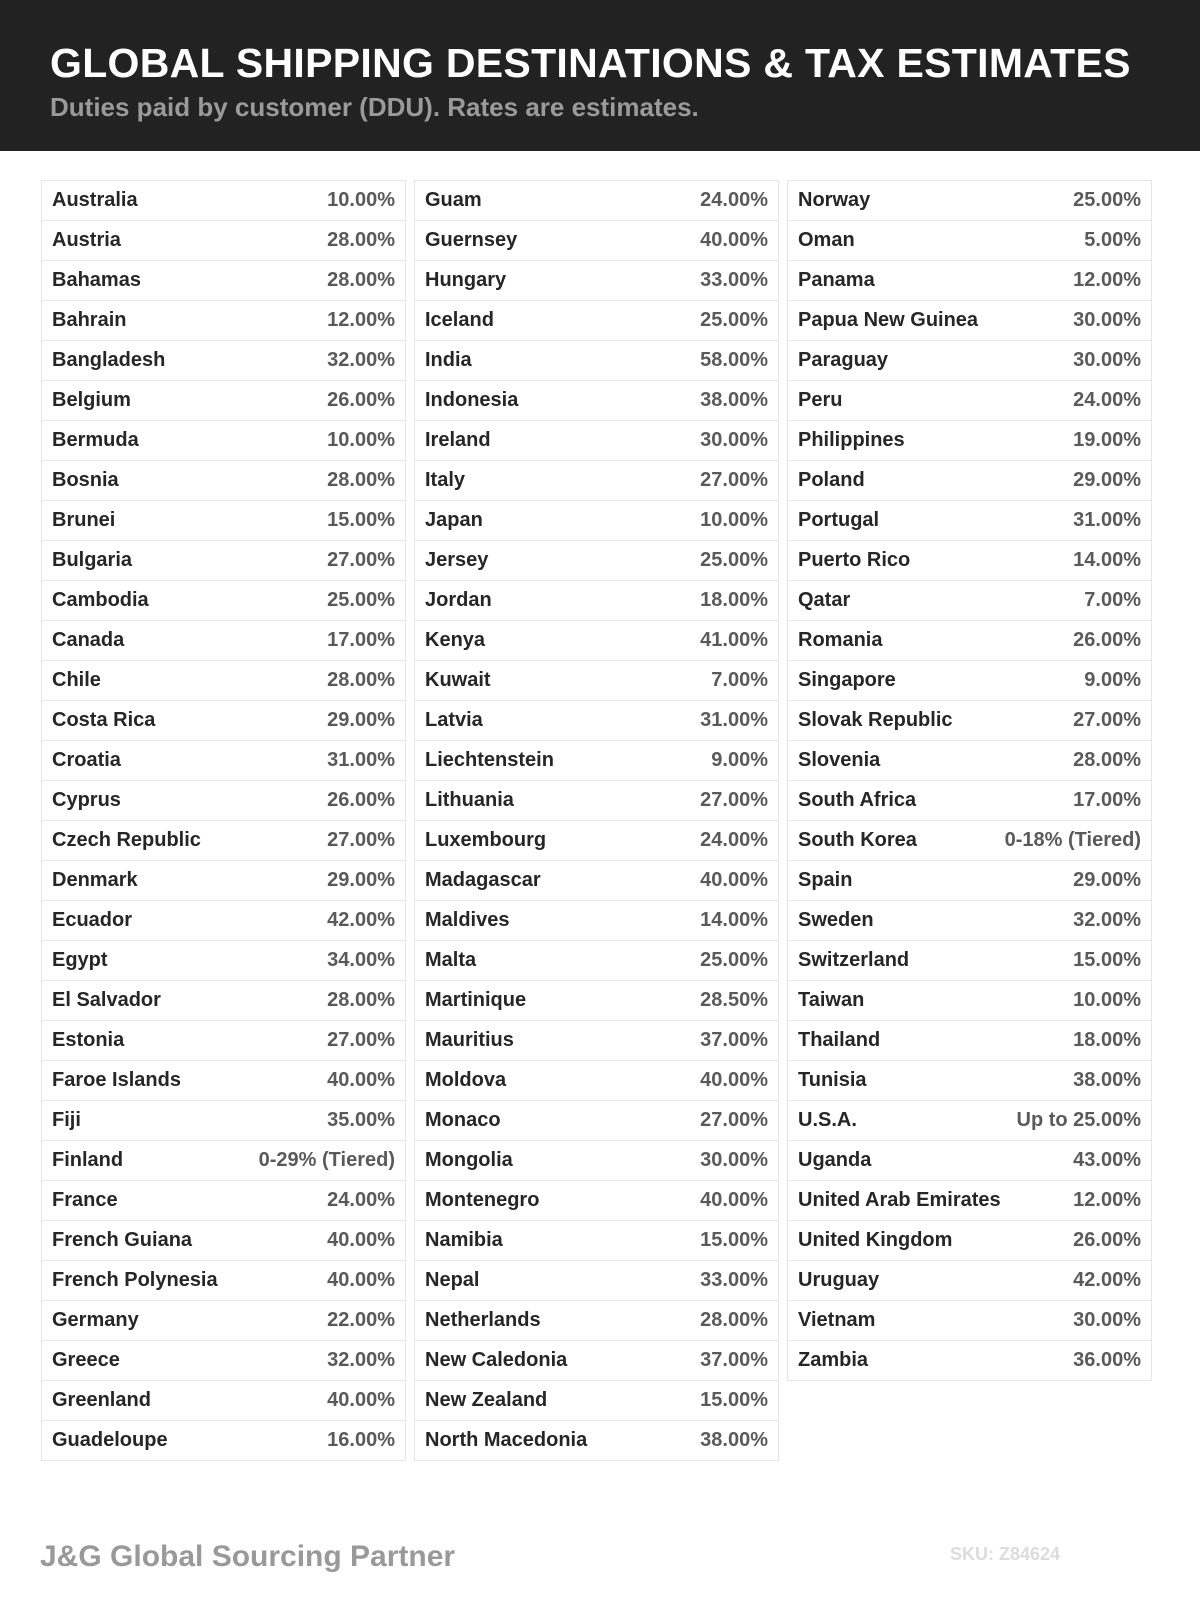 This screenshot has width=1200, height=1600. What do you see at coordinates (831, 480) in the screenshot?
I see `country-name: Poland` at bounding box center [831, 480].